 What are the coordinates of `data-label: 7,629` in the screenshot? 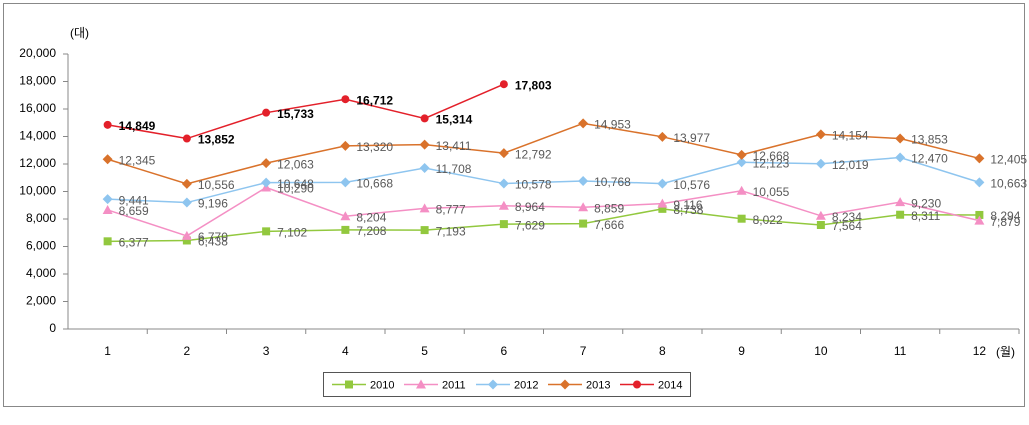 It's located at (530, 225).